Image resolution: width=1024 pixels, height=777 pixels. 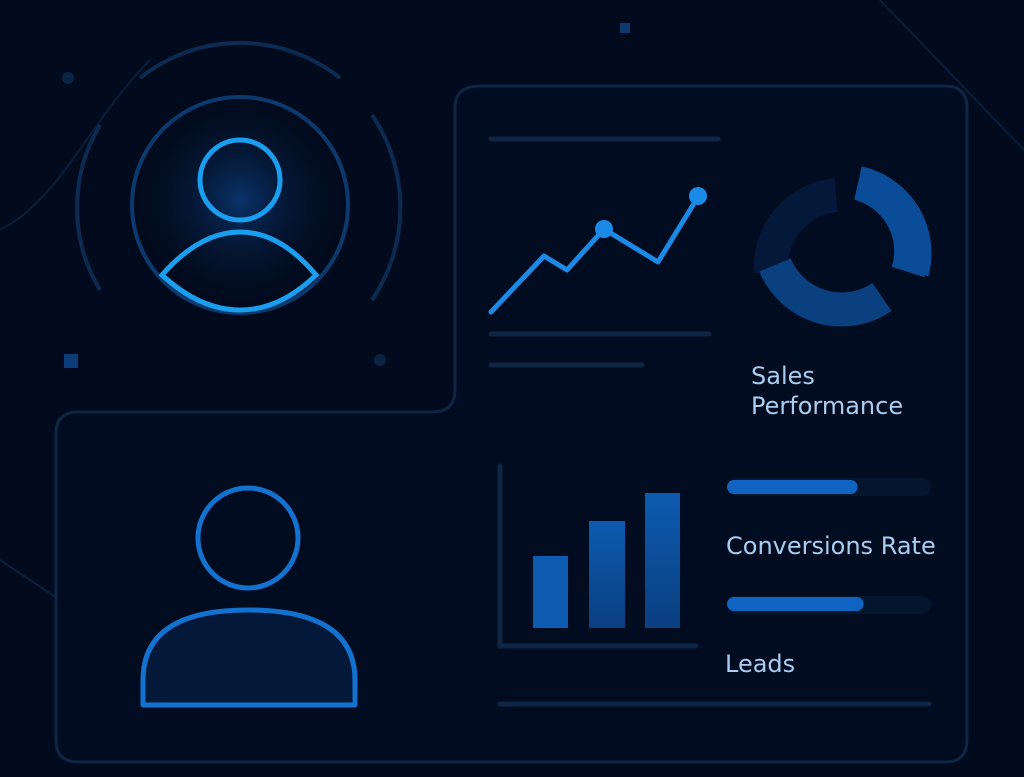 What do you see at coordinates (604, 252) in the screenshot?
I see `line-chart-icon` at bounding box center [604, 252].